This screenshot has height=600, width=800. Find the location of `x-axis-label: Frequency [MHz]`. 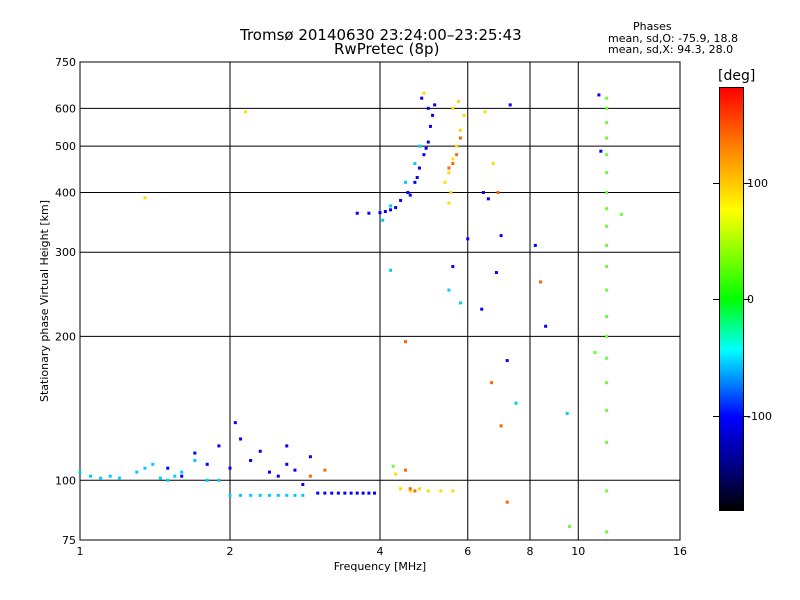

x-axis-label: Frequency [MHz] is located at coordinates (380, 566).